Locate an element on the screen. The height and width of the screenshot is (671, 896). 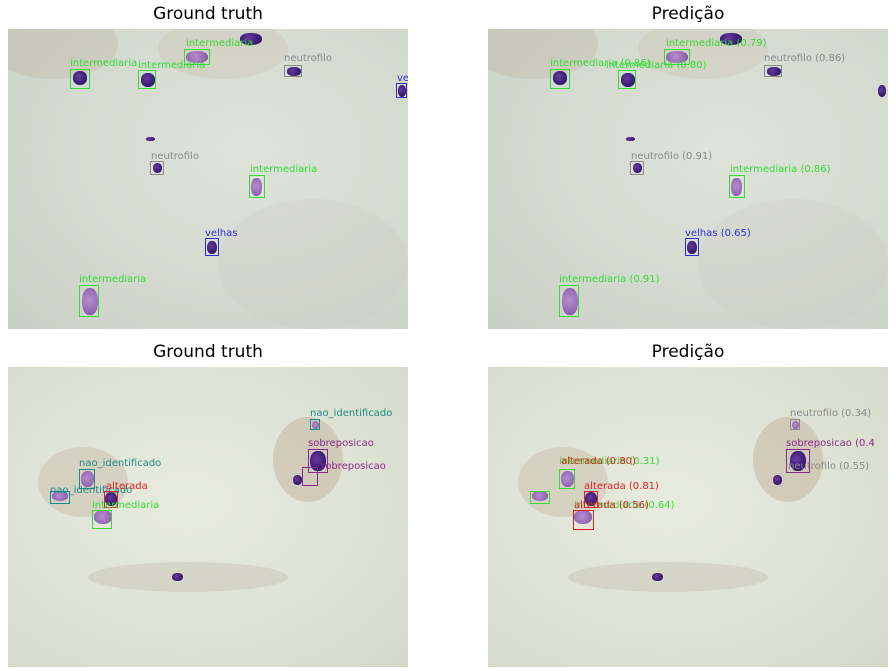
panel-title-predicao-top: Predição is located at coordinates (688, 14).